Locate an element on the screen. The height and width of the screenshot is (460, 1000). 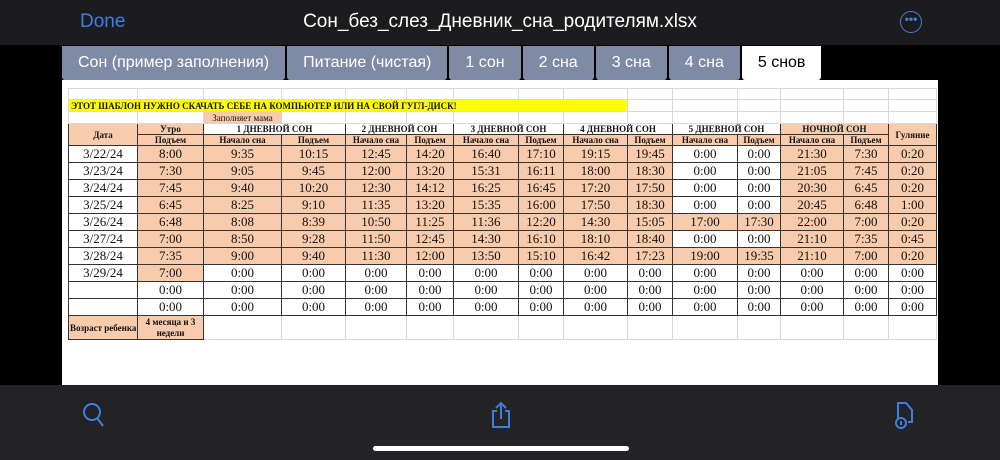
tab-1: Сон (пример заполнения) is located at coordinates (174, 63).